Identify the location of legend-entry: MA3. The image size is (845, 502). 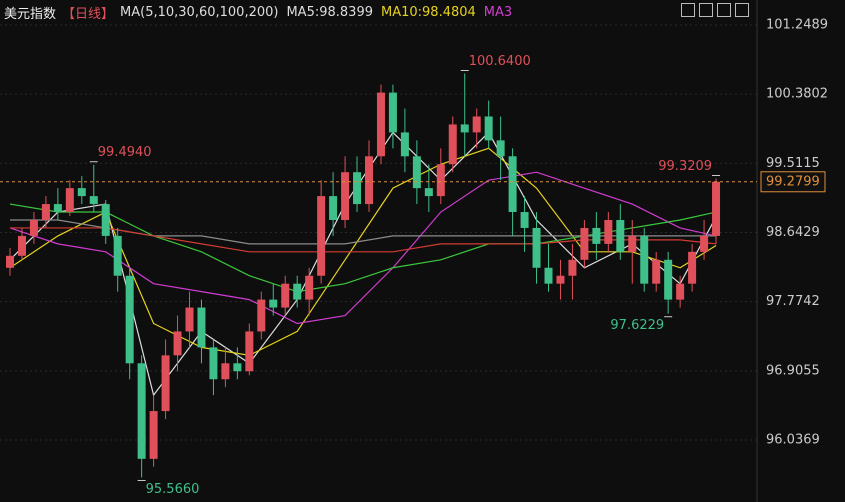
(498, 12).